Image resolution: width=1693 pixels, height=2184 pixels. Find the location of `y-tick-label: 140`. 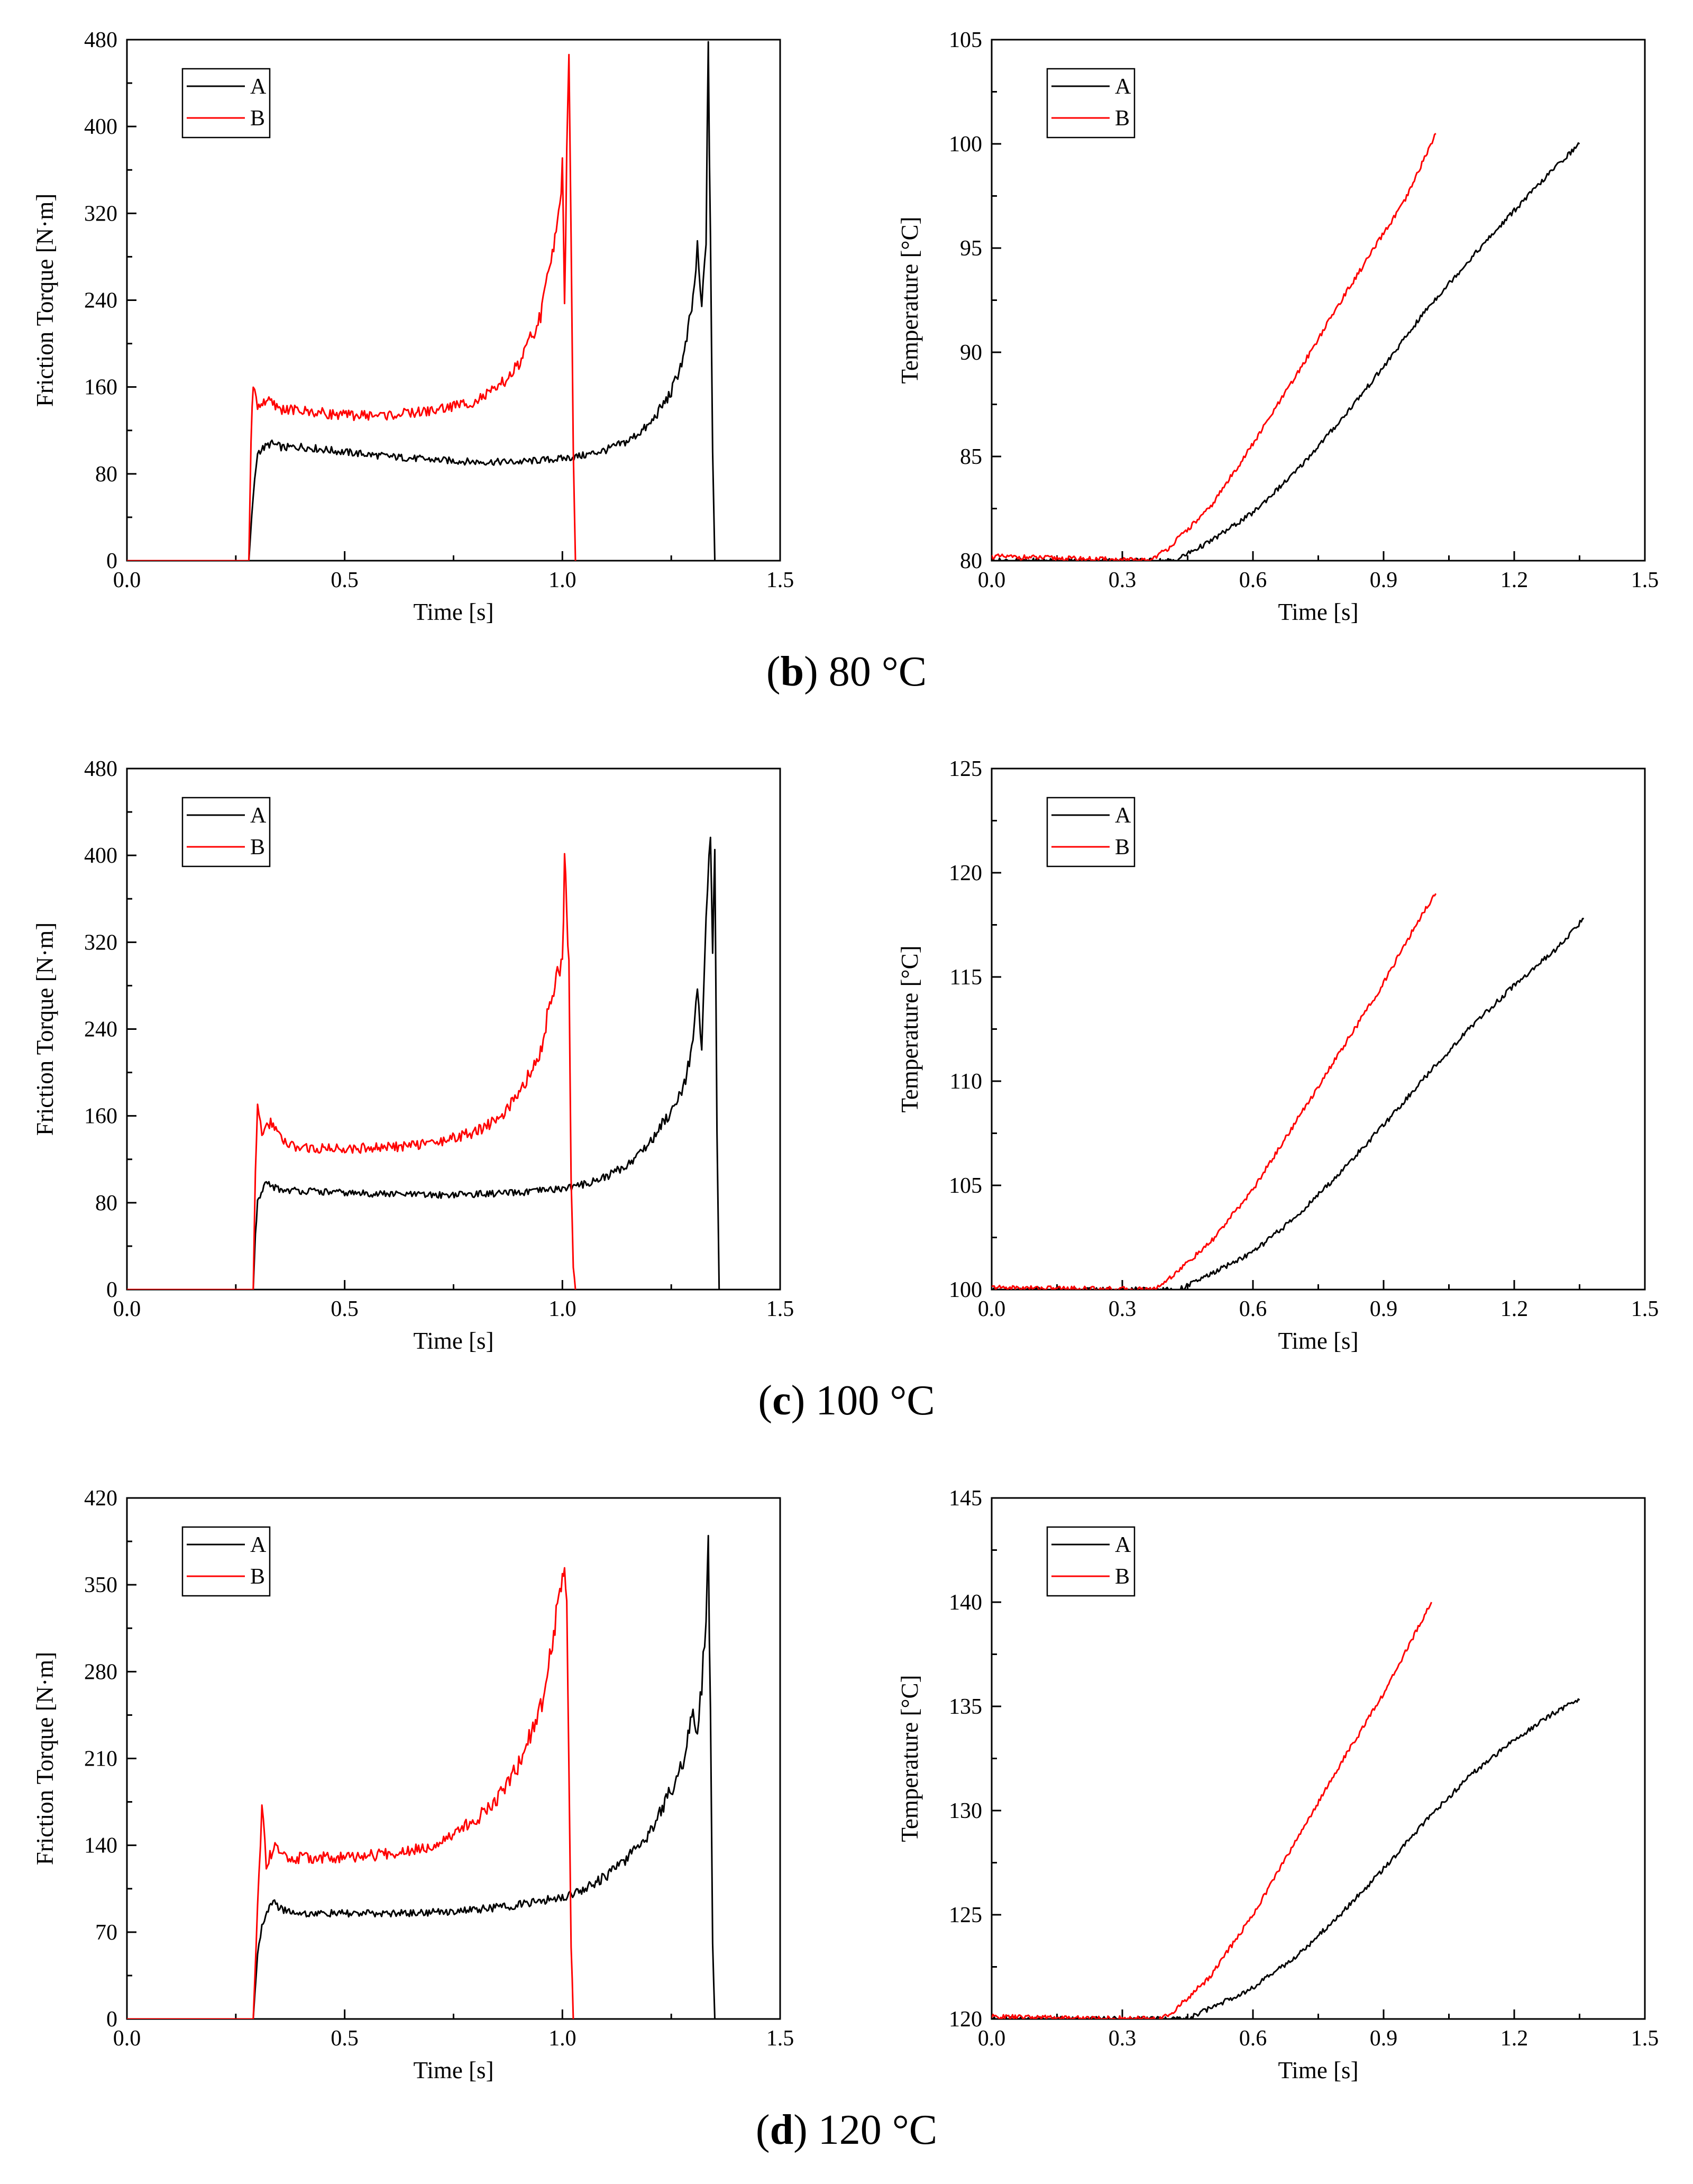

y-tick-label: 140 is located at coordinates (965, 1603).